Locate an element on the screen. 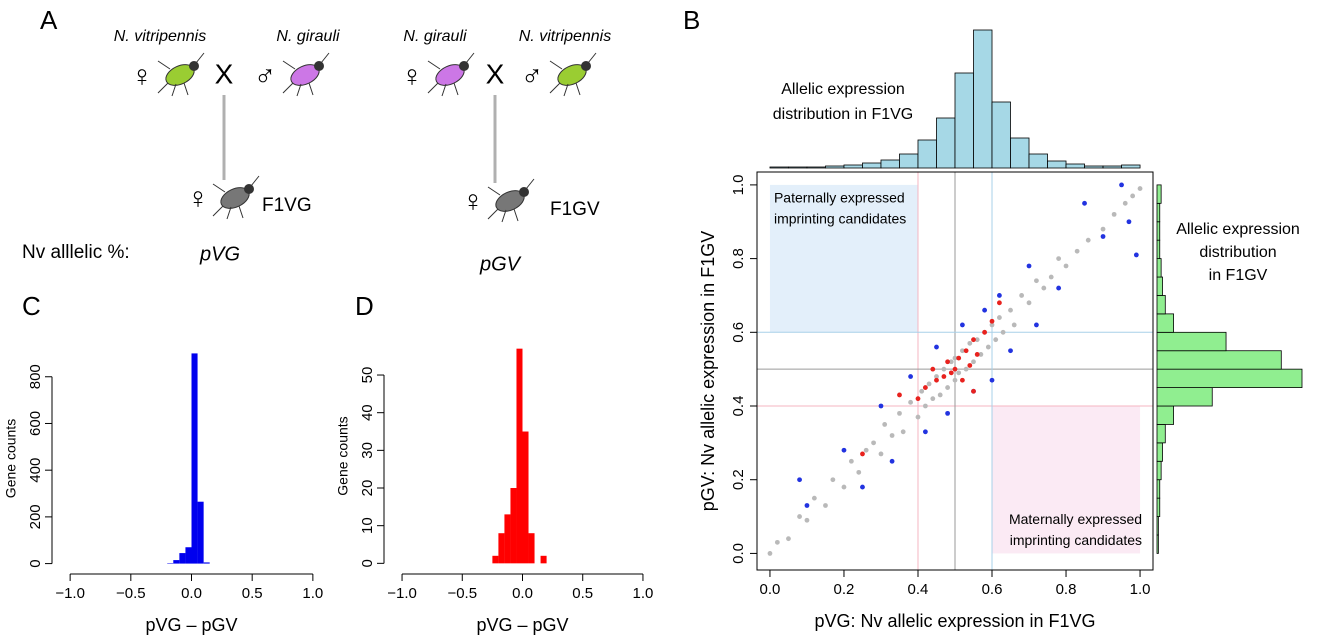 Image resolution: width=1321 pixels, height=636 pixels. y-tick-label: 40 is located at coordinates (367, 412).